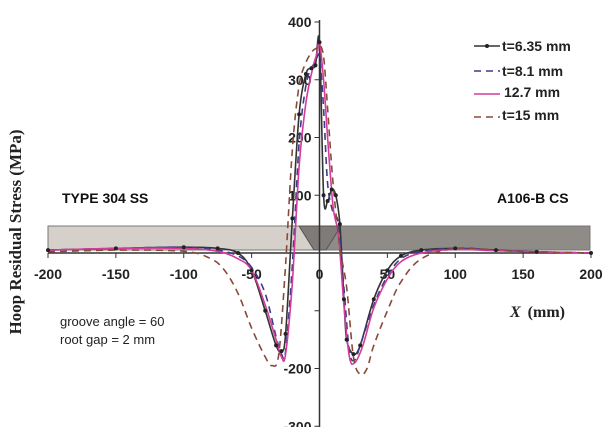  What do you see at coordinates (297, 369) in the screenshot?
I see `y-tick-label: -200` at bounding box center [297, 369].